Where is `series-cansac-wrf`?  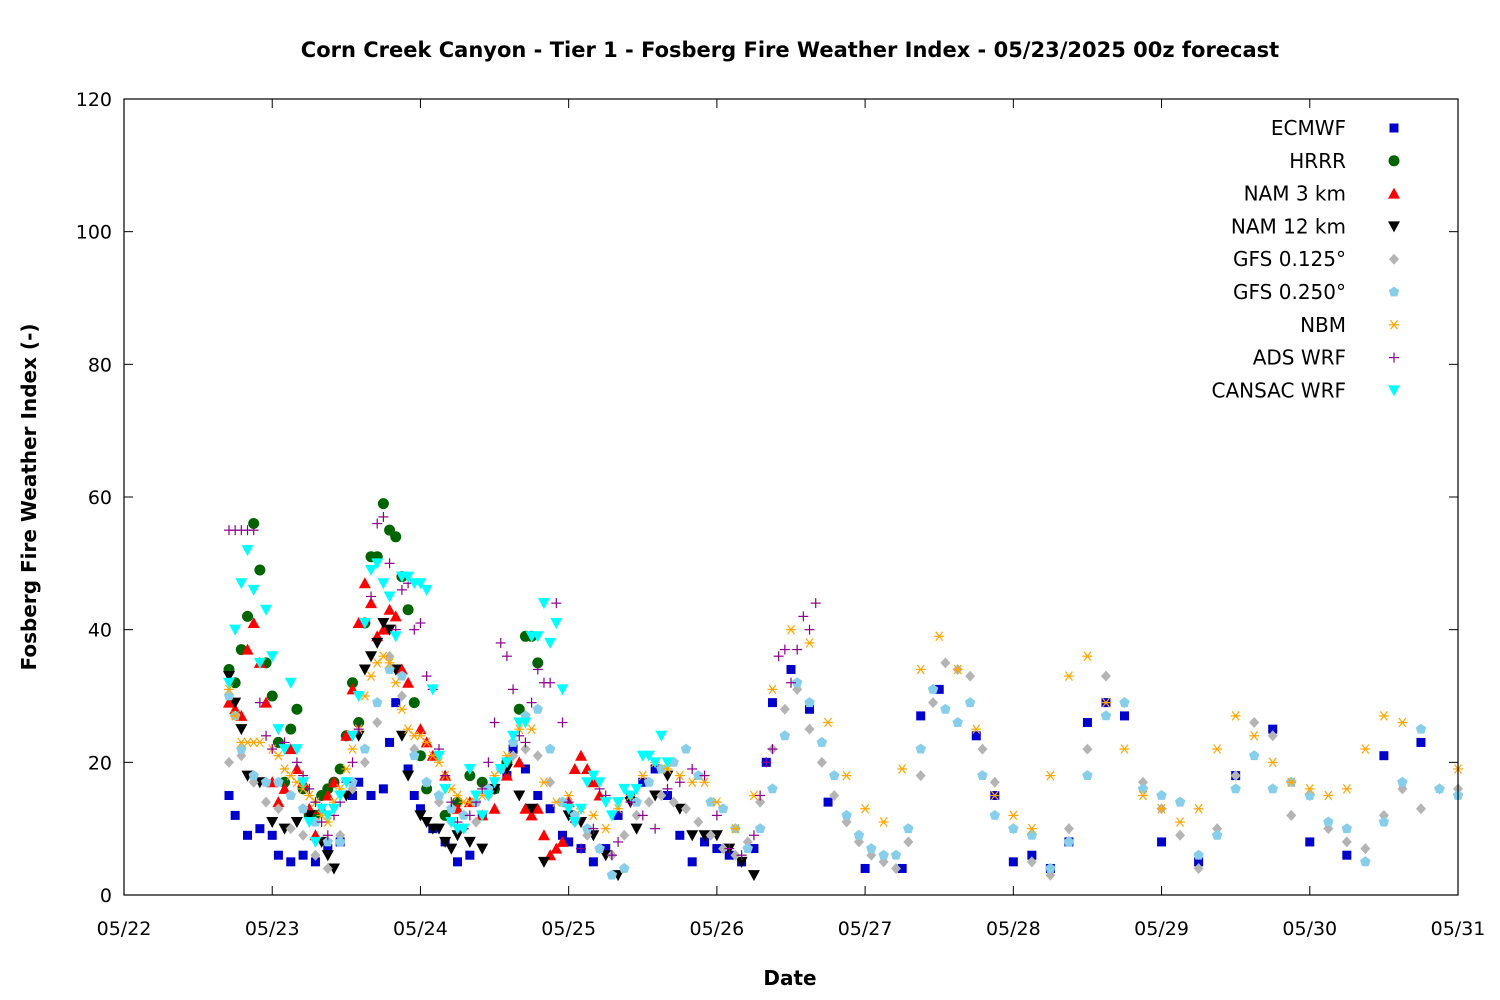
series-cansac-wrf is located at coordinates (448, 696).